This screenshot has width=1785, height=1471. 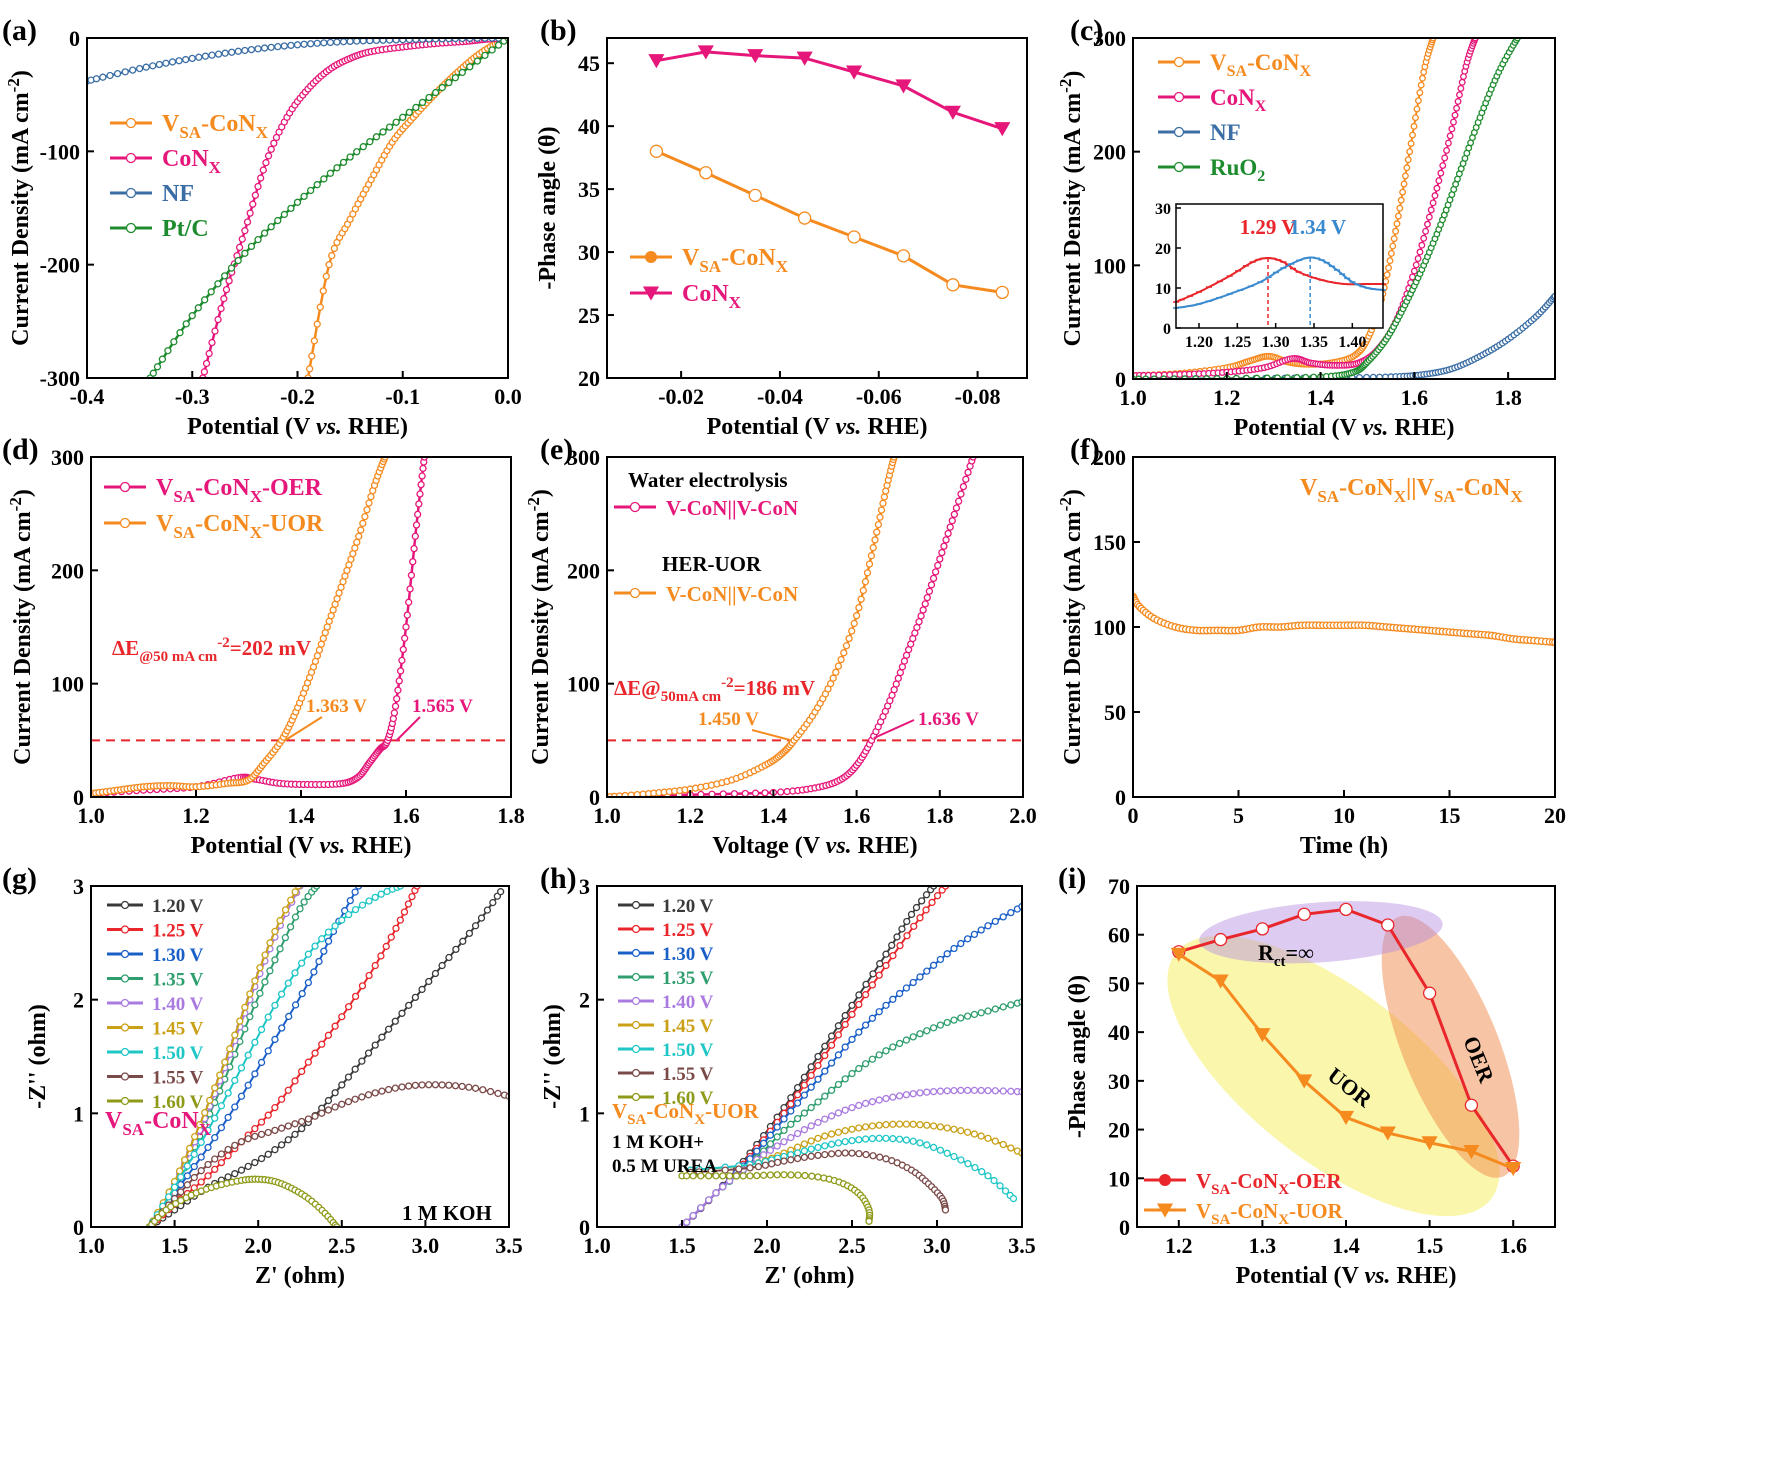 I want to click on y-tick-label: 10, so click(x=1119, y=1178).